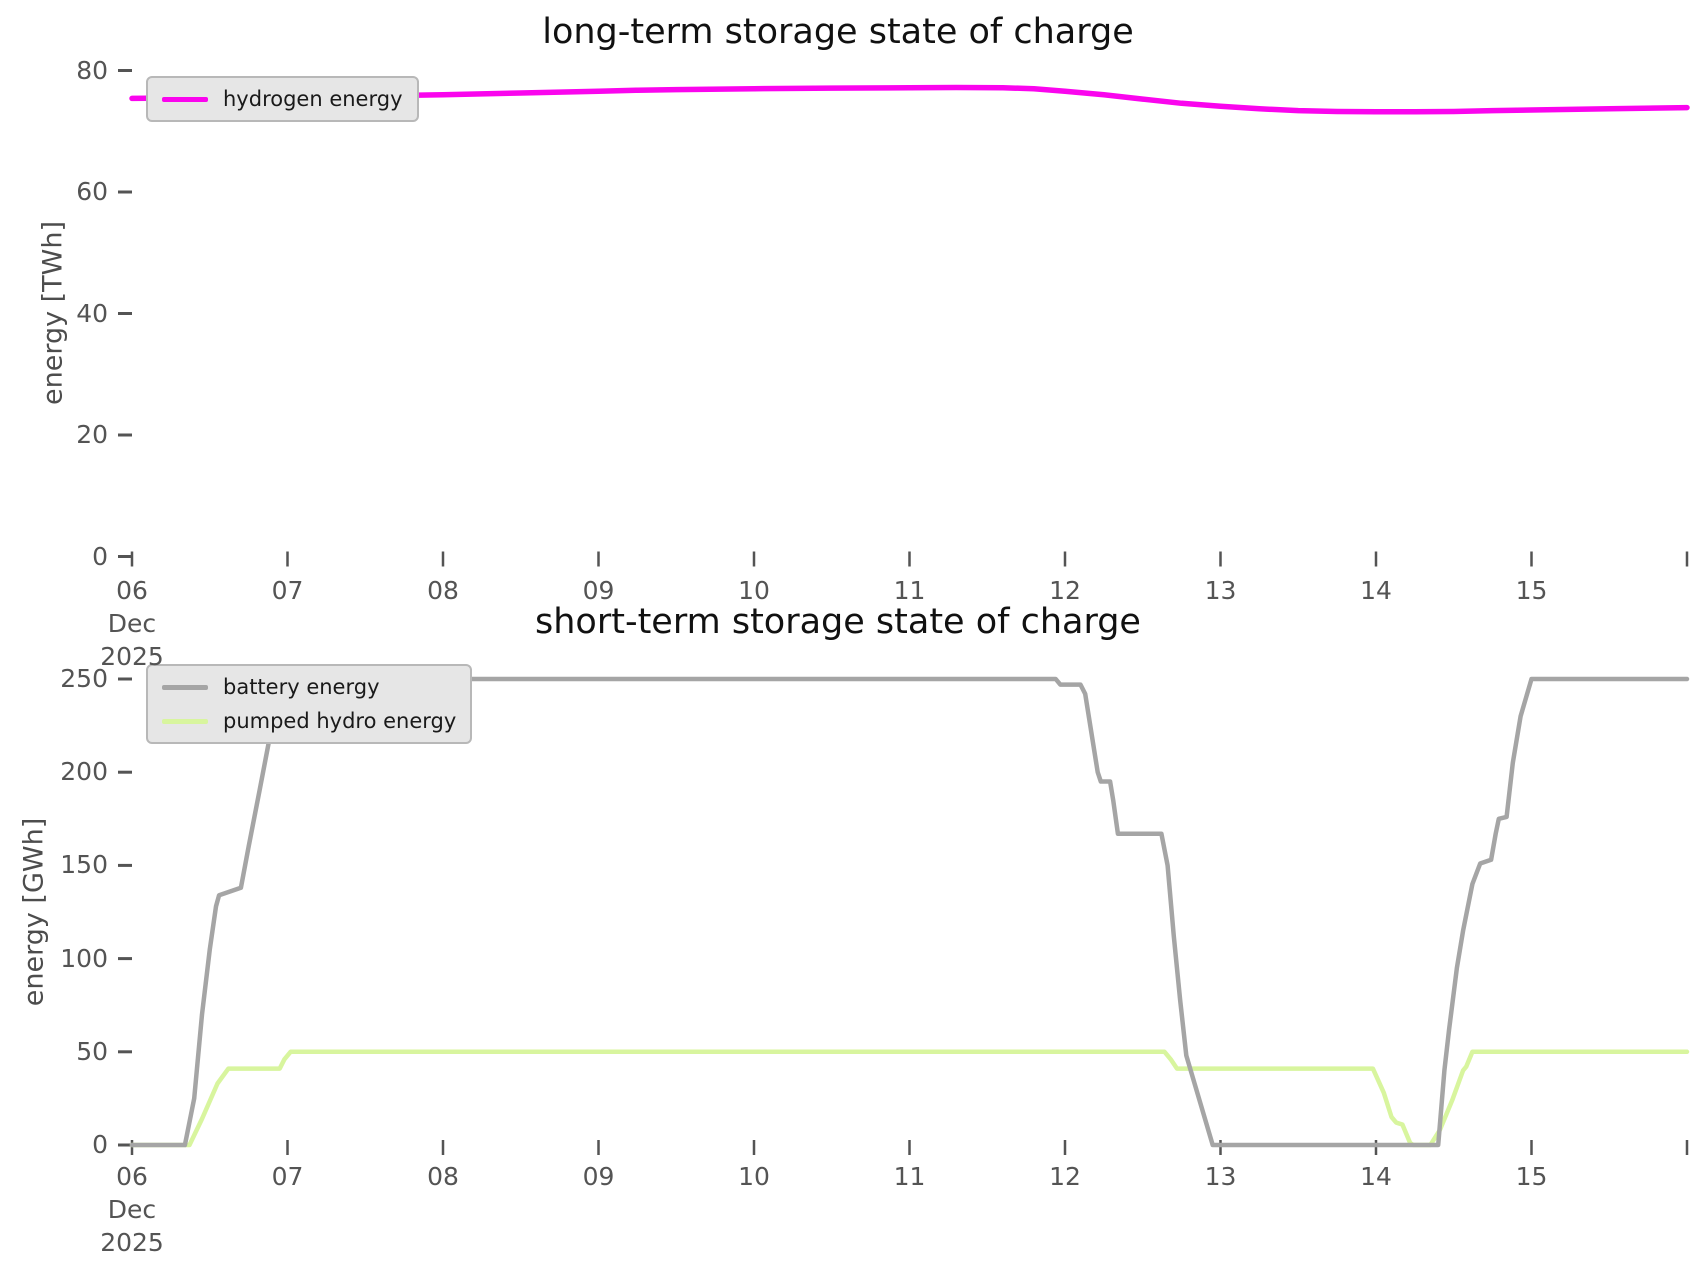  I want to click on pumped-hydro-energy-line-sample, so click(185, 721).